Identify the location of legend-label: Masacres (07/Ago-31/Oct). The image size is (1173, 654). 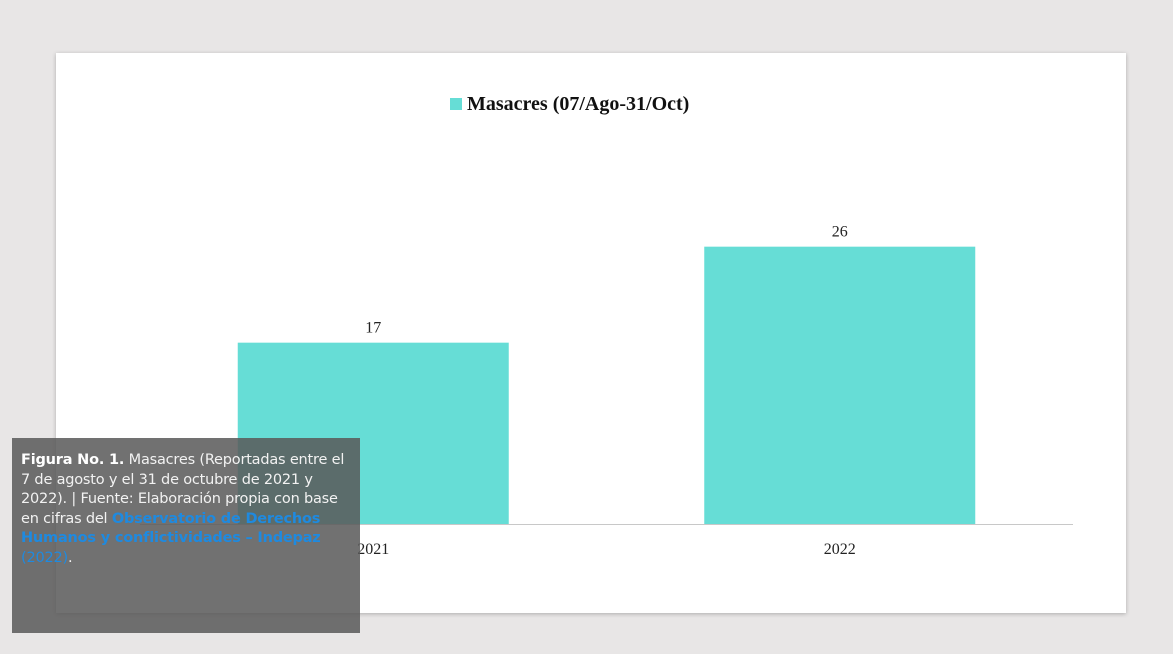
(578, 103).